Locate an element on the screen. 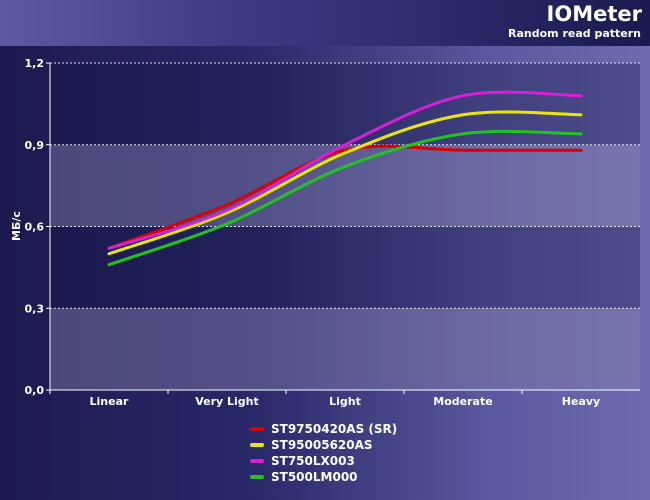 This screenshot has height=500, width=650. chart-title: IOMeter is located at coordinates (594, 14).